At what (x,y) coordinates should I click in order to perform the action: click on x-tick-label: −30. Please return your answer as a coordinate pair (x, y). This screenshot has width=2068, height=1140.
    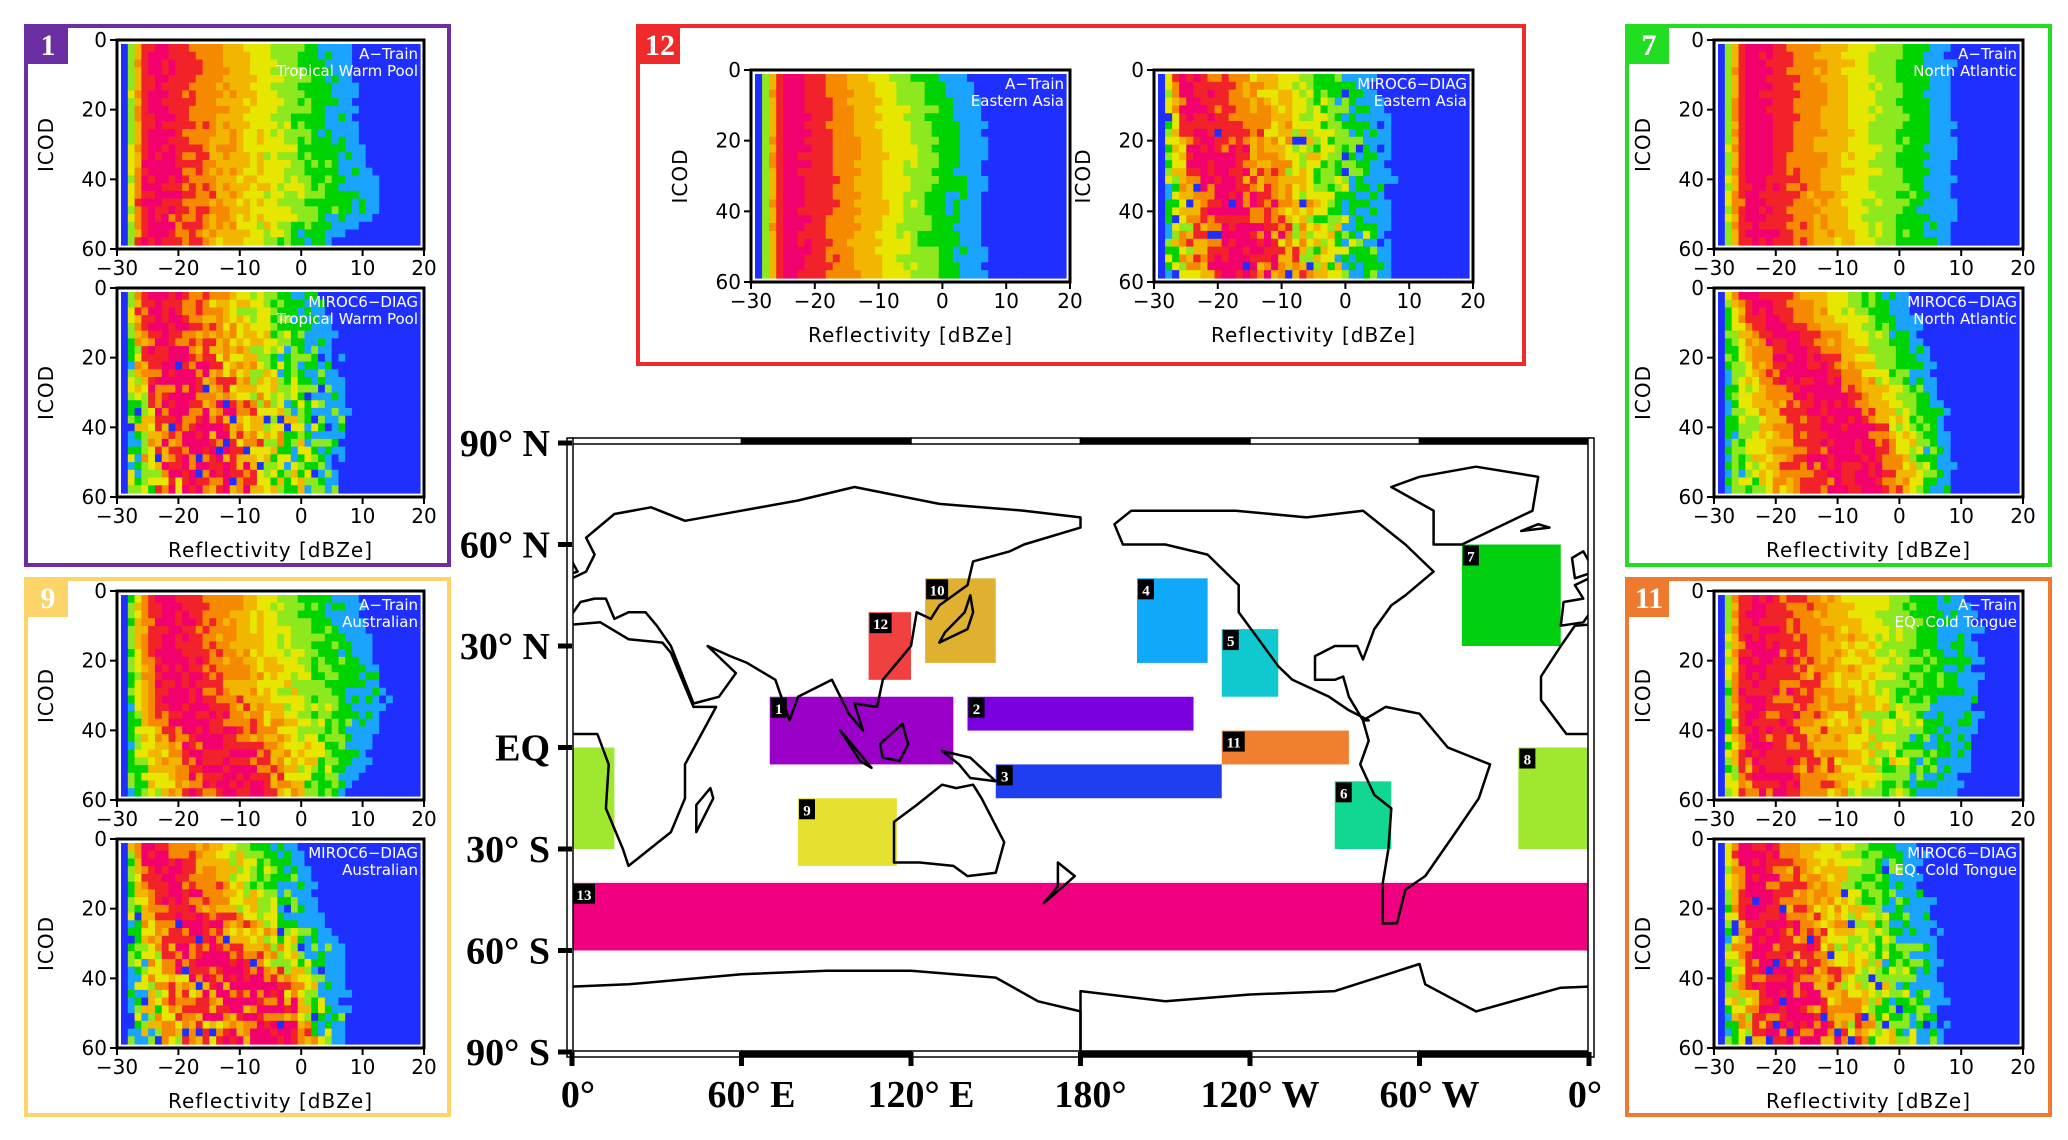
    Looking at the image, I should click on (117, 516).